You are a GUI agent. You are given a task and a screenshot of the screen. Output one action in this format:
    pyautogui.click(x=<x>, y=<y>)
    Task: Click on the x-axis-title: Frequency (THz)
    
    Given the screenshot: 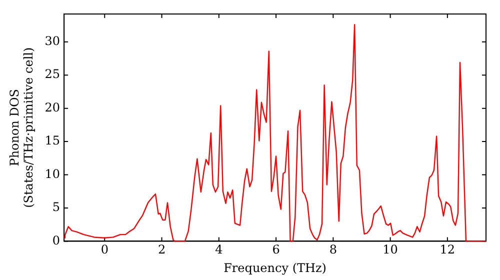 What is the action you would take?
    pyautogui.click(x=275, y=267)
    